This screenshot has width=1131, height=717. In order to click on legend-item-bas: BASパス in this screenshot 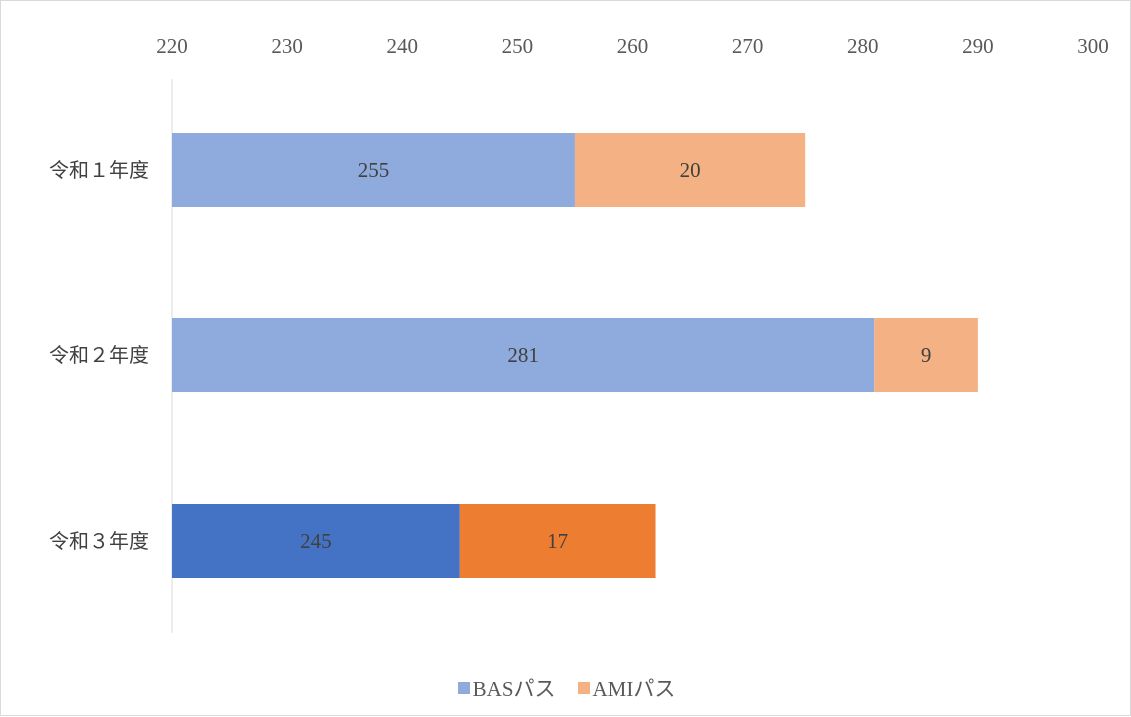, I will do `click(506, 688)`.